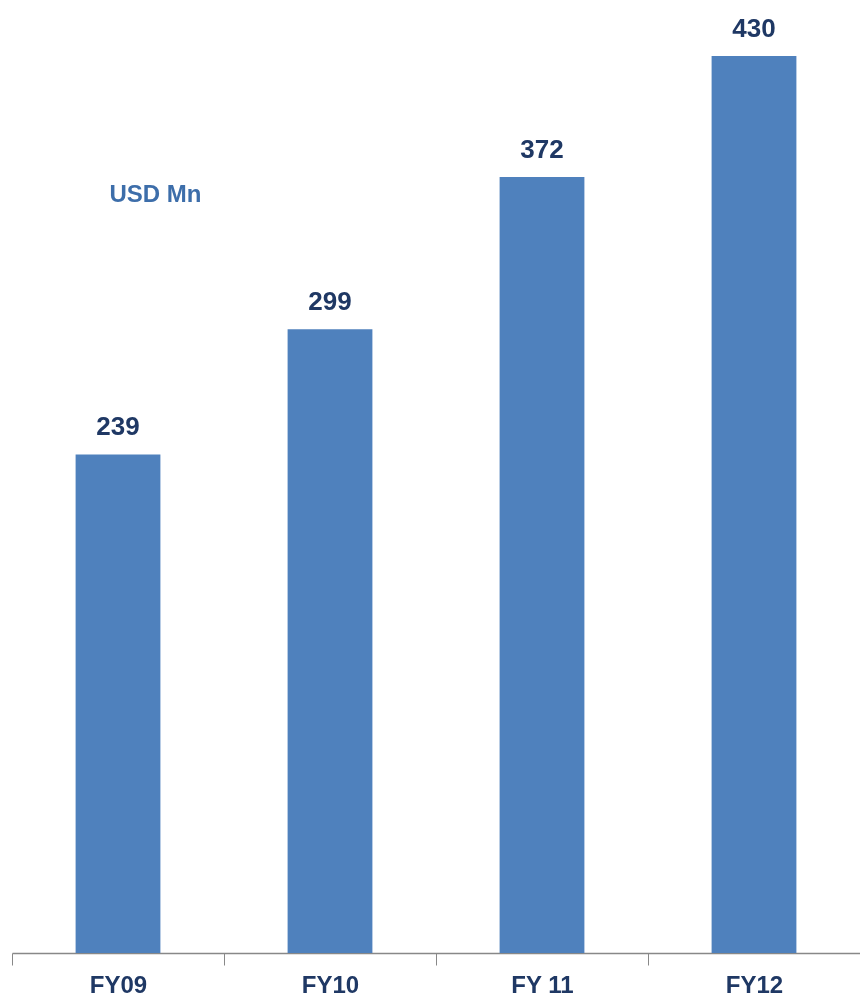 The height and width of the screenshot is (1007, 860). Describe the element at coordinates (754, 984) in the screenshot. I see `x-tick-label: FY12` at that location.